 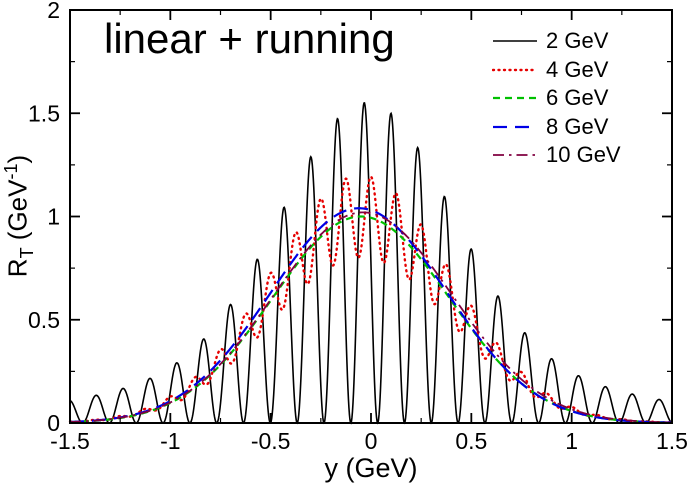 What do you see at coordinates (70, 441) in the screenshot?
I see `x-tick-label: -1.5` at bounding box center [70, 441].